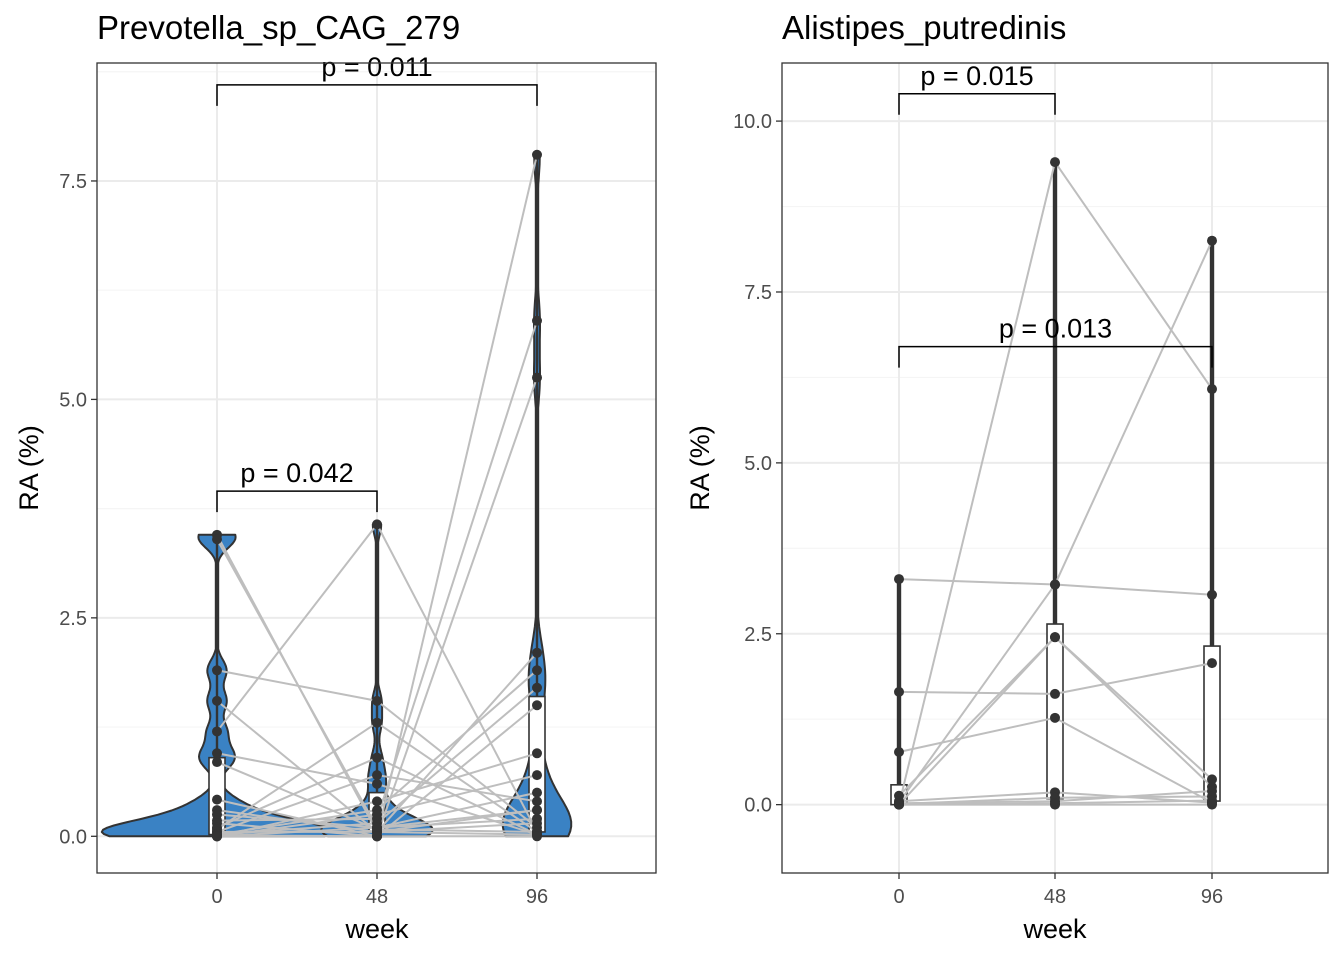 The image size is (1344, 960). What do you see at coordinates (377, 95) in the screenshot?
I see `significance-bracket-left` at bounding box center [377, 95].